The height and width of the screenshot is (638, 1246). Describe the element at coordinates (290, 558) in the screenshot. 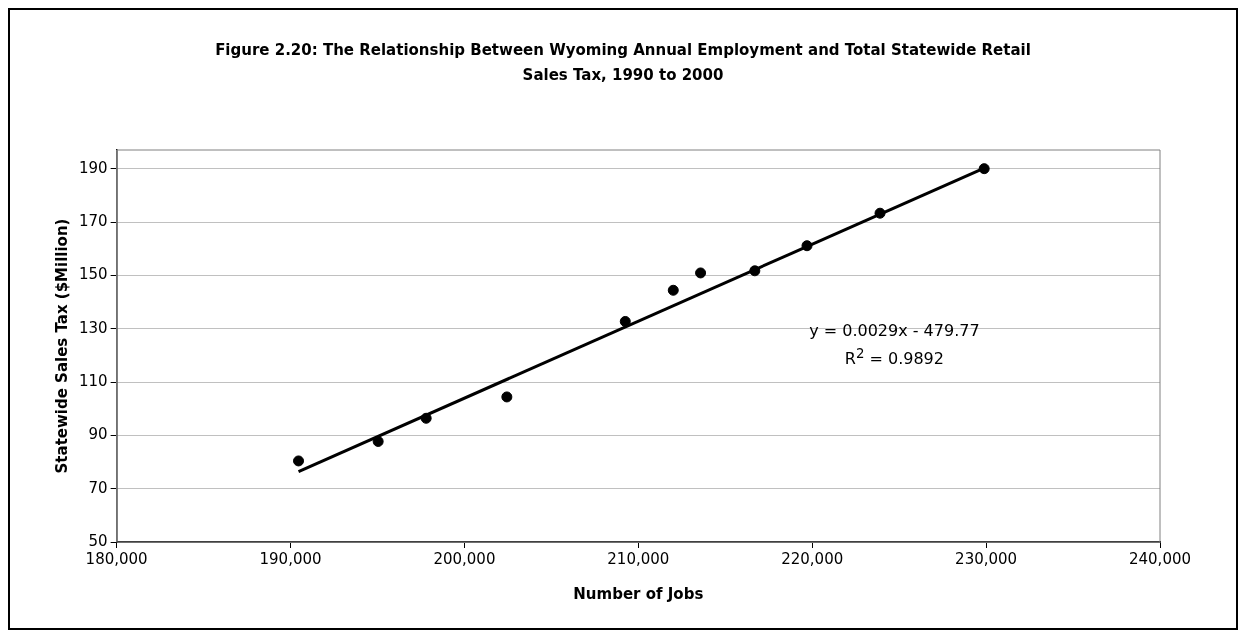

I see `x-tick-label: 190,000` at that location.